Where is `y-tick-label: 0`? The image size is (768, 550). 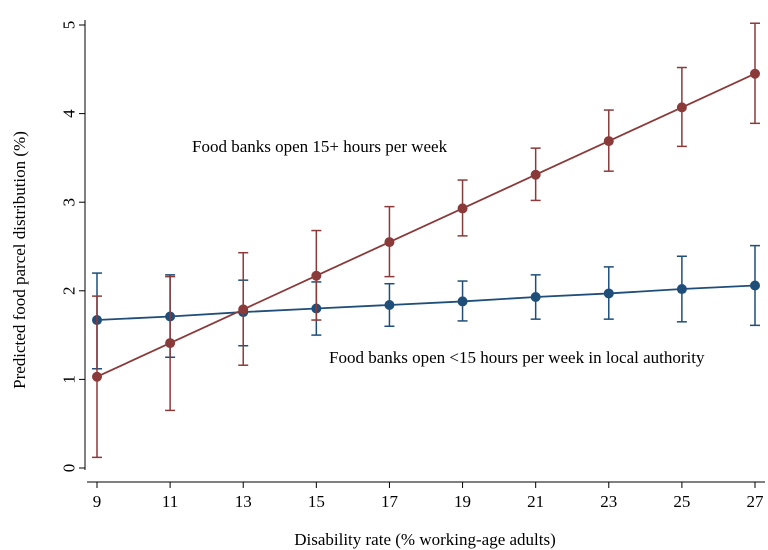 y-tick-label: 0 is located at coordinates (69, 468).